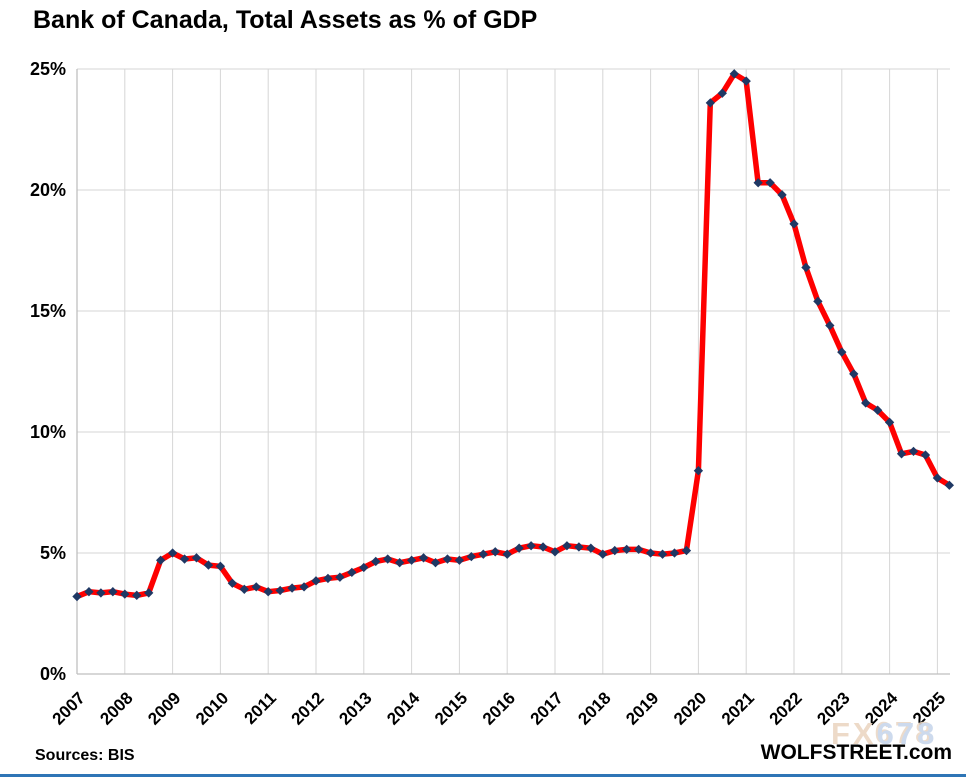 This screenshot has height=777, width=966. What do you see at coordinates (53, 553) in the screenshot?
I see `svg-text: 5%` at bounding box center [53, 553].